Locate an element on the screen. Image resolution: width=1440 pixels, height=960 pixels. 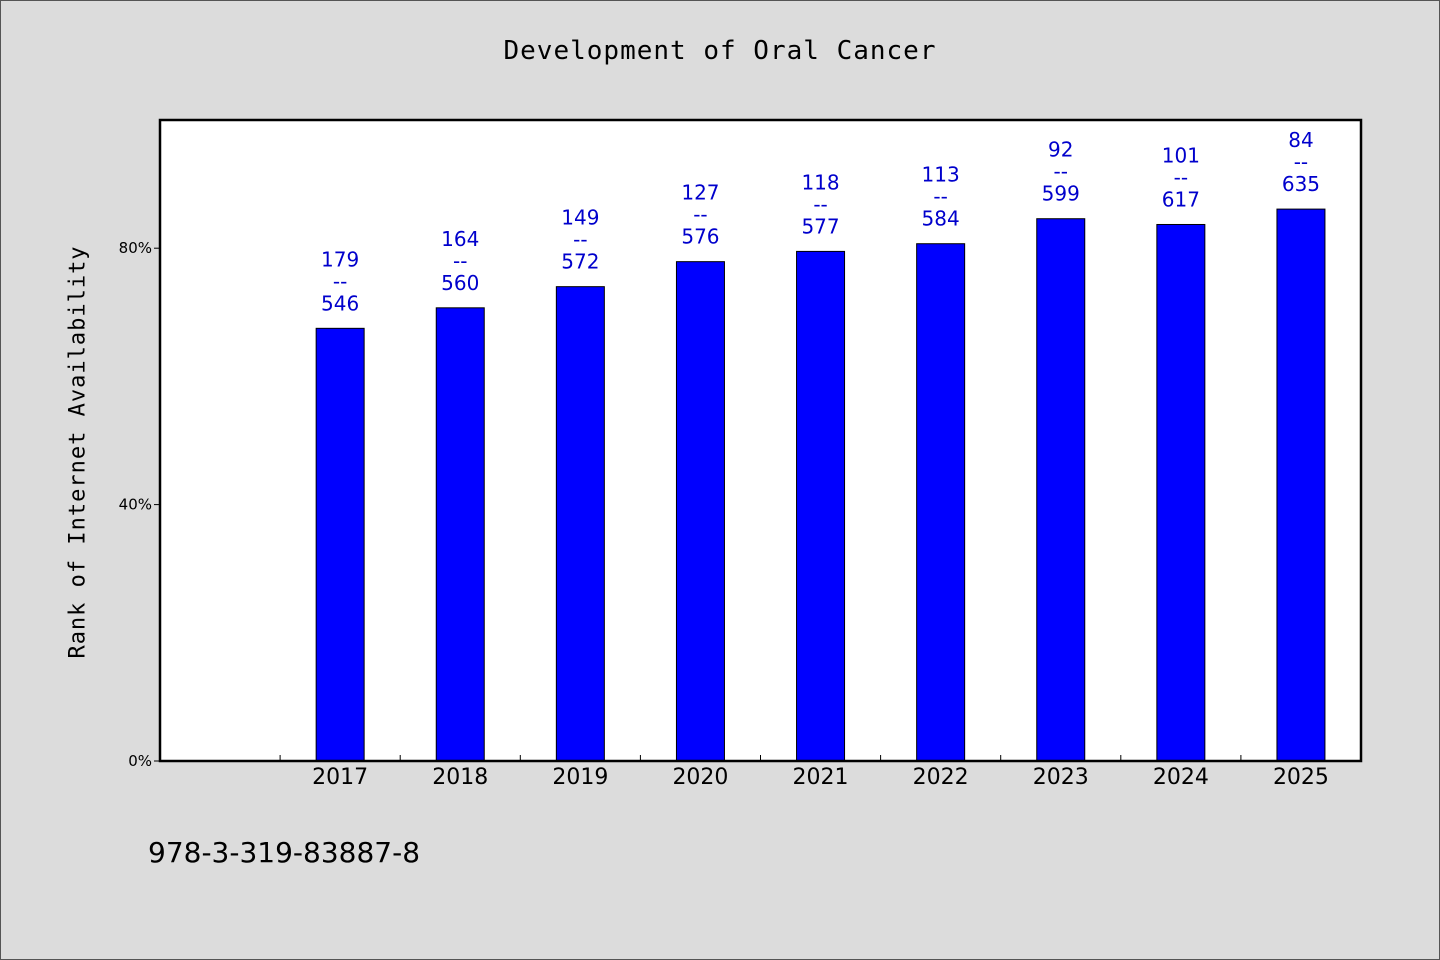
data-label-2017-1: -- is located at coordinates (340, 281).